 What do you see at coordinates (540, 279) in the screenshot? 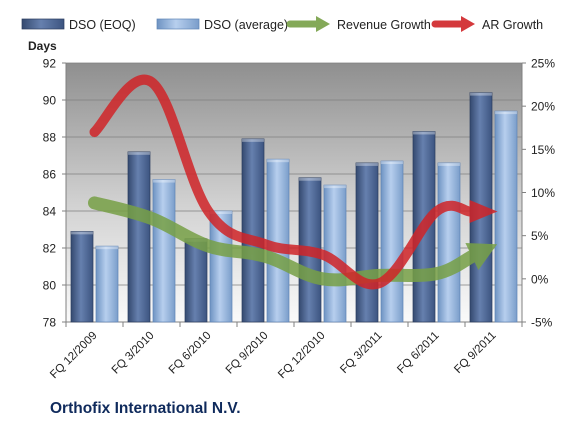
I see `y2-tick-label: 0%` at bounding box center [540, 279].